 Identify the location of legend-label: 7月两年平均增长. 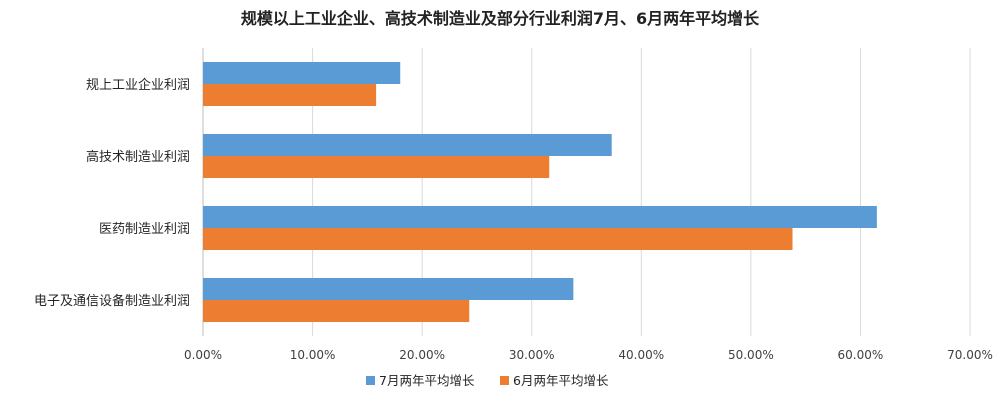
(427, 380).